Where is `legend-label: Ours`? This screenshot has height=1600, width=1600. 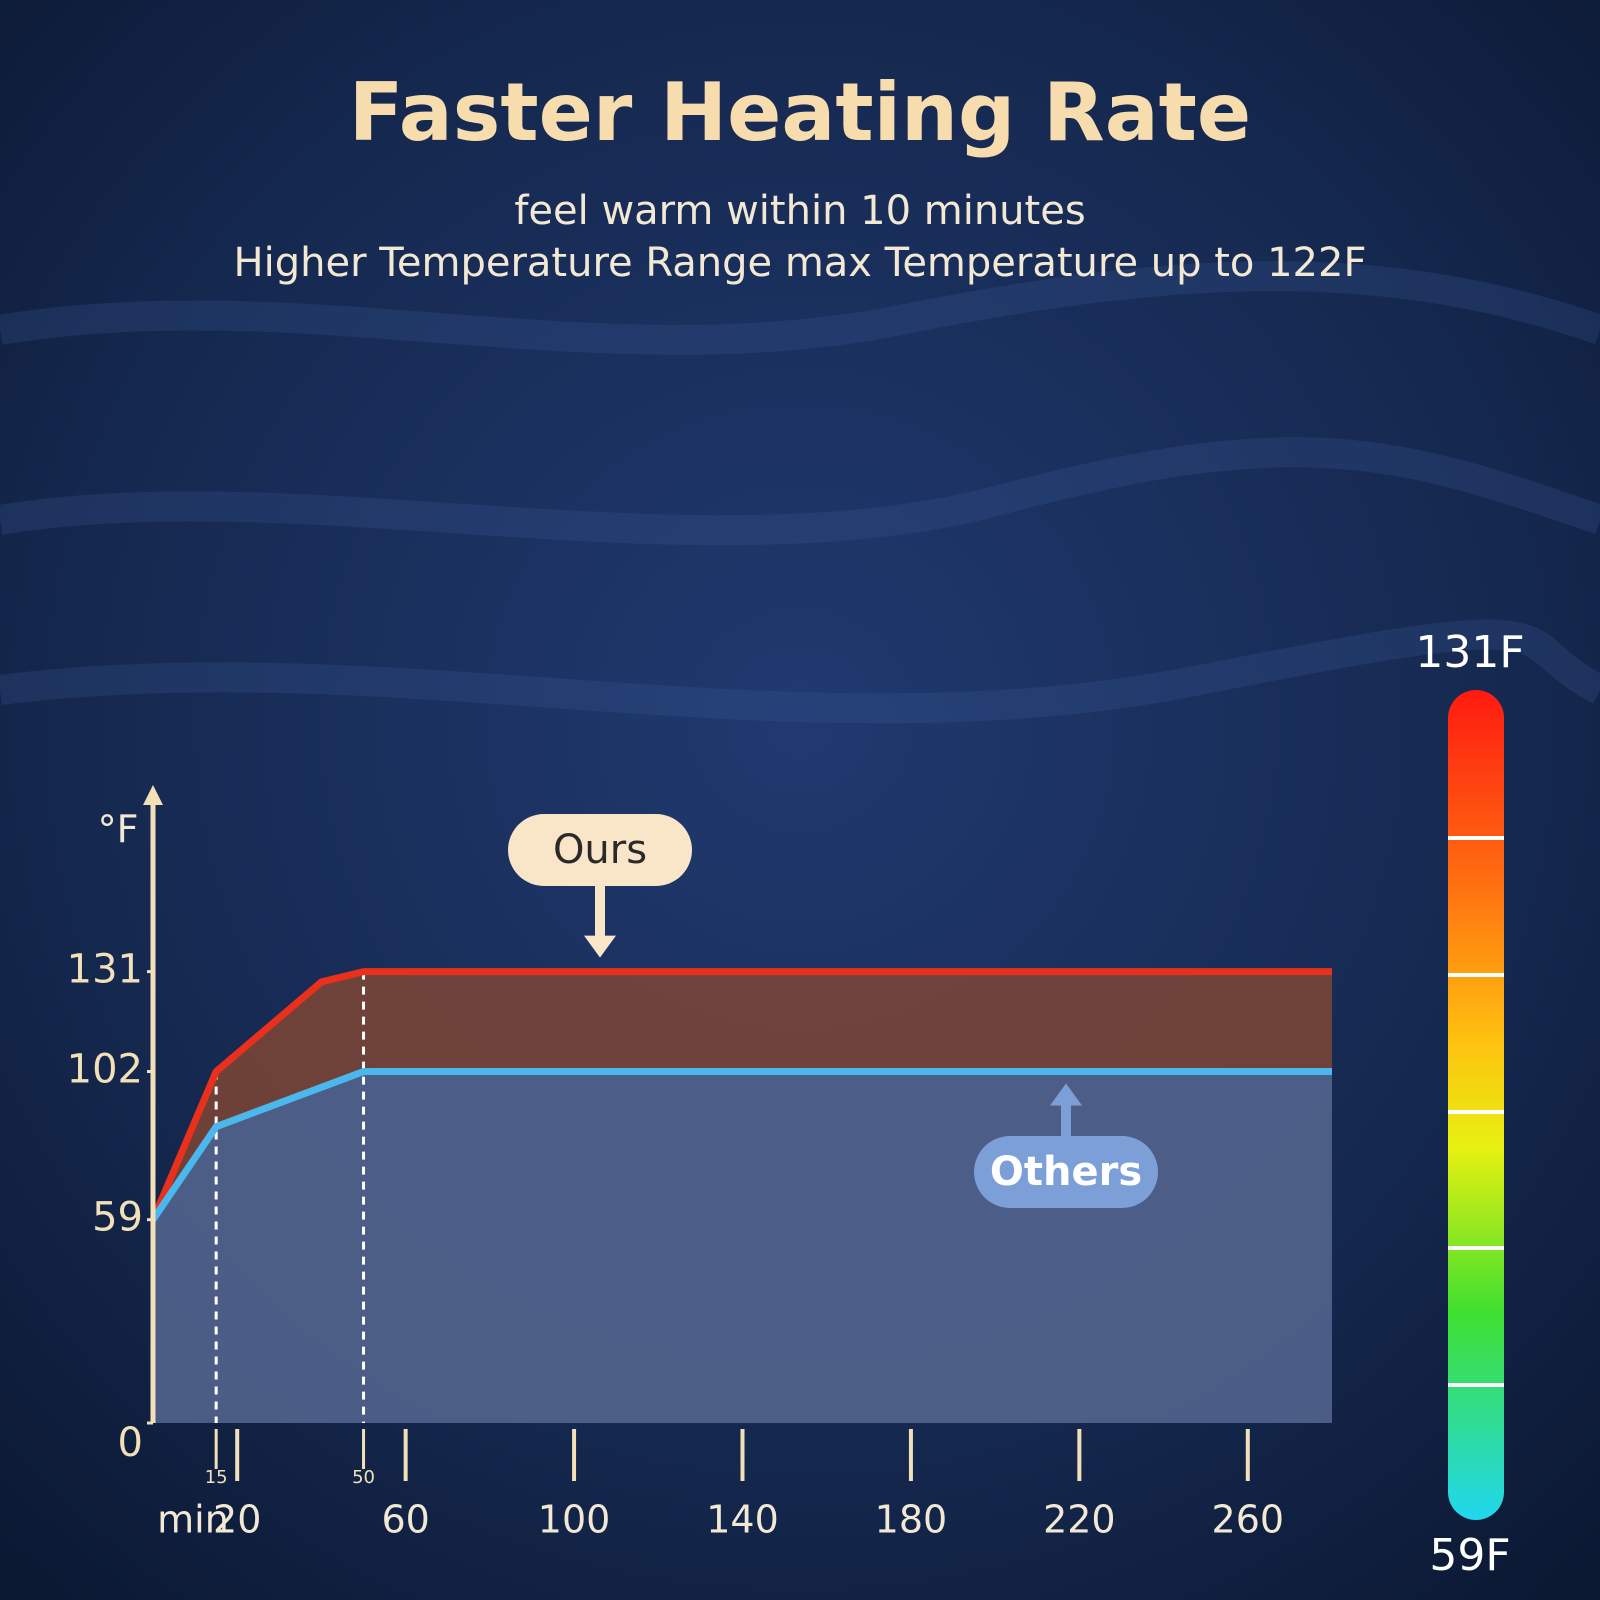
legend-label: Ours is located at coordinates (600, 850).